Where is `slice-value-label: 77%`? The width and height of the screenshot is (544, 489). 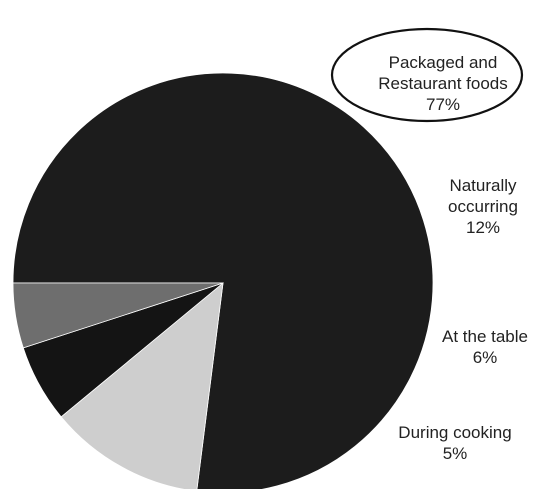 slice-value-label: 77% is located at coordinates (443, 104).